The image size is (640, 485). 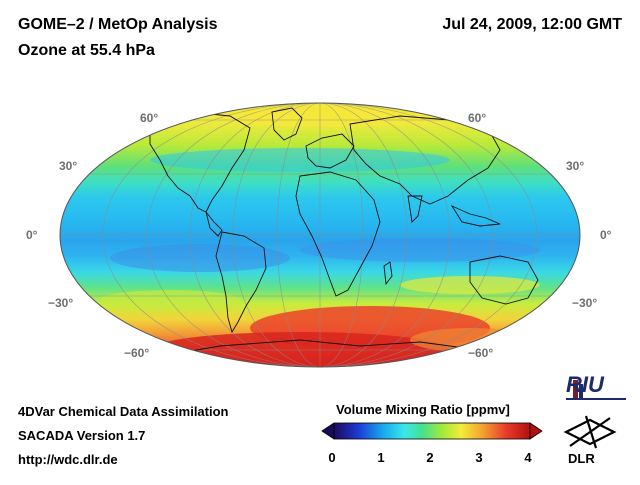 What do you see at coordinates (332, 457) in the screenshot?
I see `colorbar-tick-0: 0` at bounding box center [332, 457].